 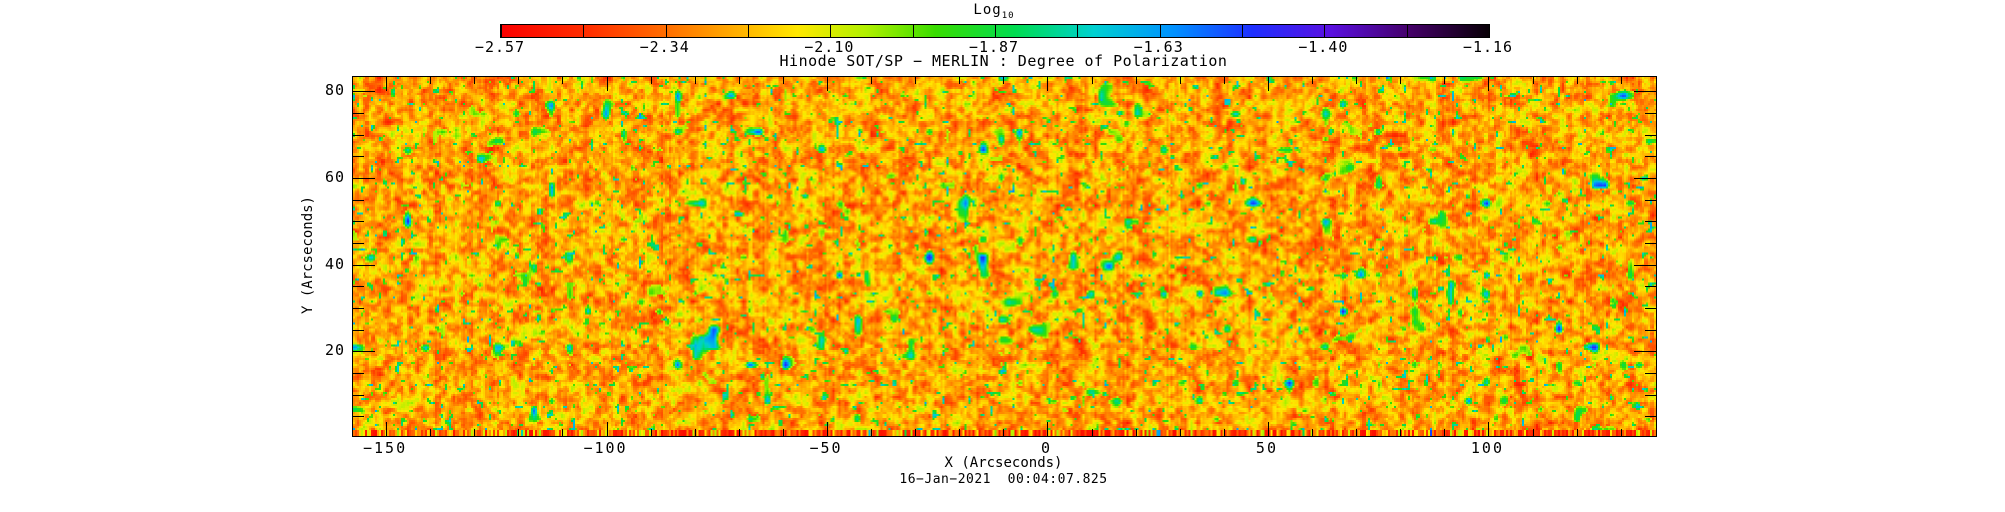 What do you see at coordinates (334, 263) in the screenshot?
I see `y-axis-tick-label: 40` at bounding box center [334, 263].